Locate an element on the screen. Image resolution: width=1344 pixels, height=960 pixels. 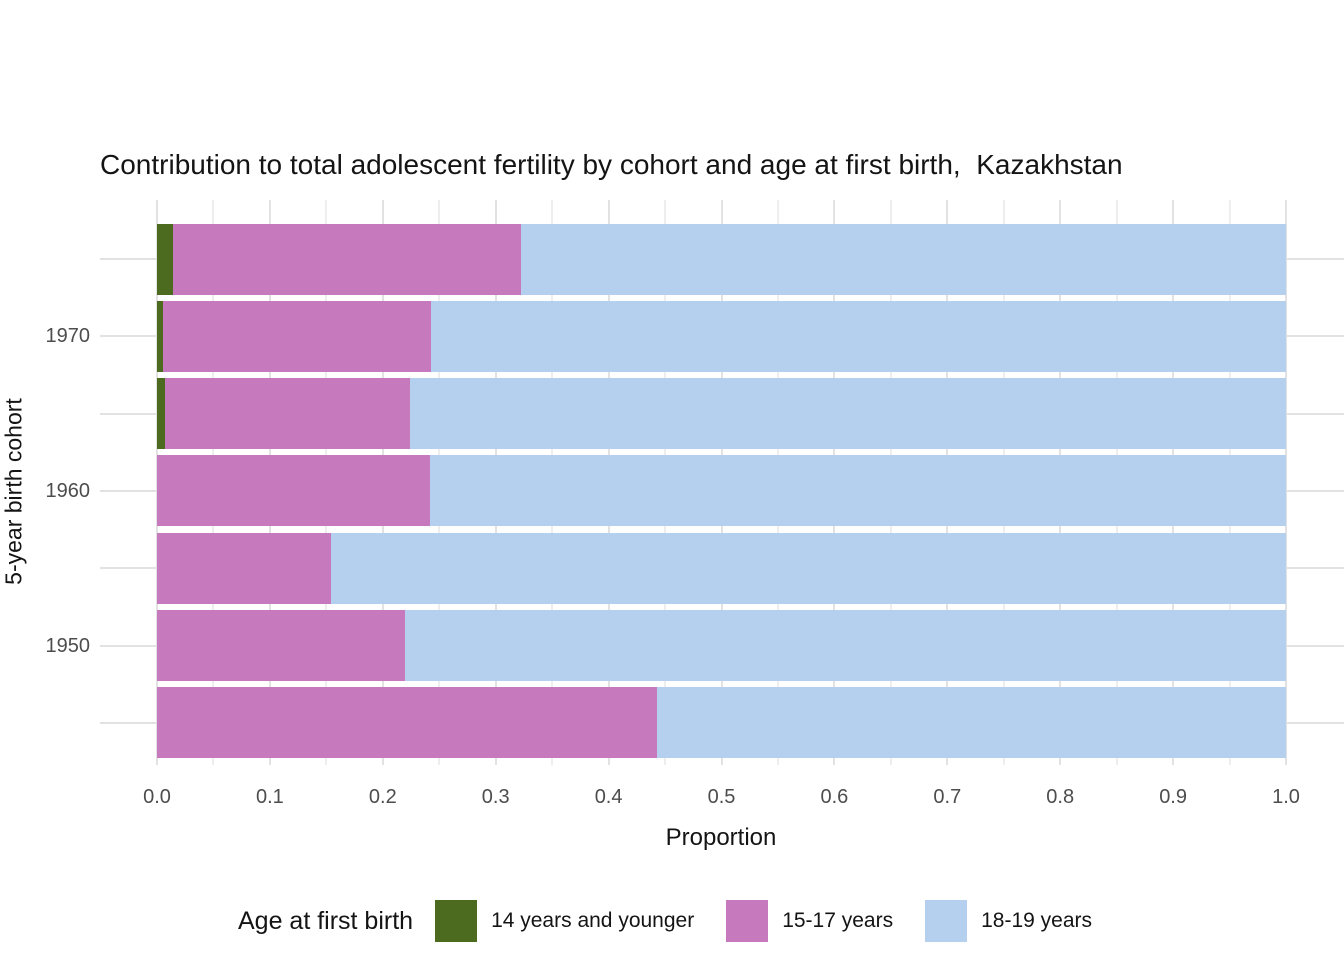
x-tick-label: 0.6 is located at coordinates (834, 797).